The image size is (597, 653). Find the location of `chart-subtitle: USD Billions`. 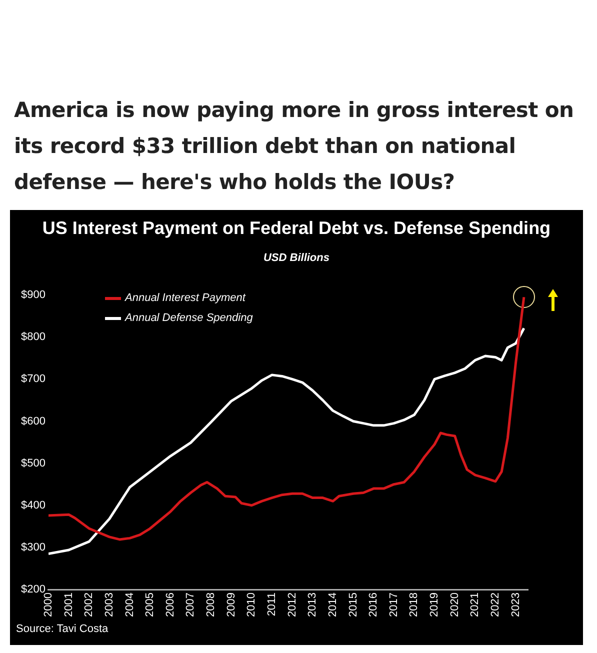

chart-subtitle: USD Billions is located at coordinates (296, 258).